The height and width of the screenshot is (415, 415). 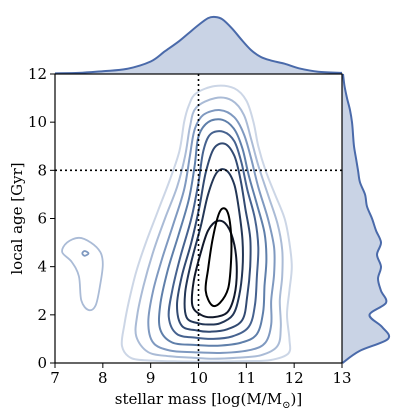 I want to click on x-tick-label: 10, so click(x=198, y=378).